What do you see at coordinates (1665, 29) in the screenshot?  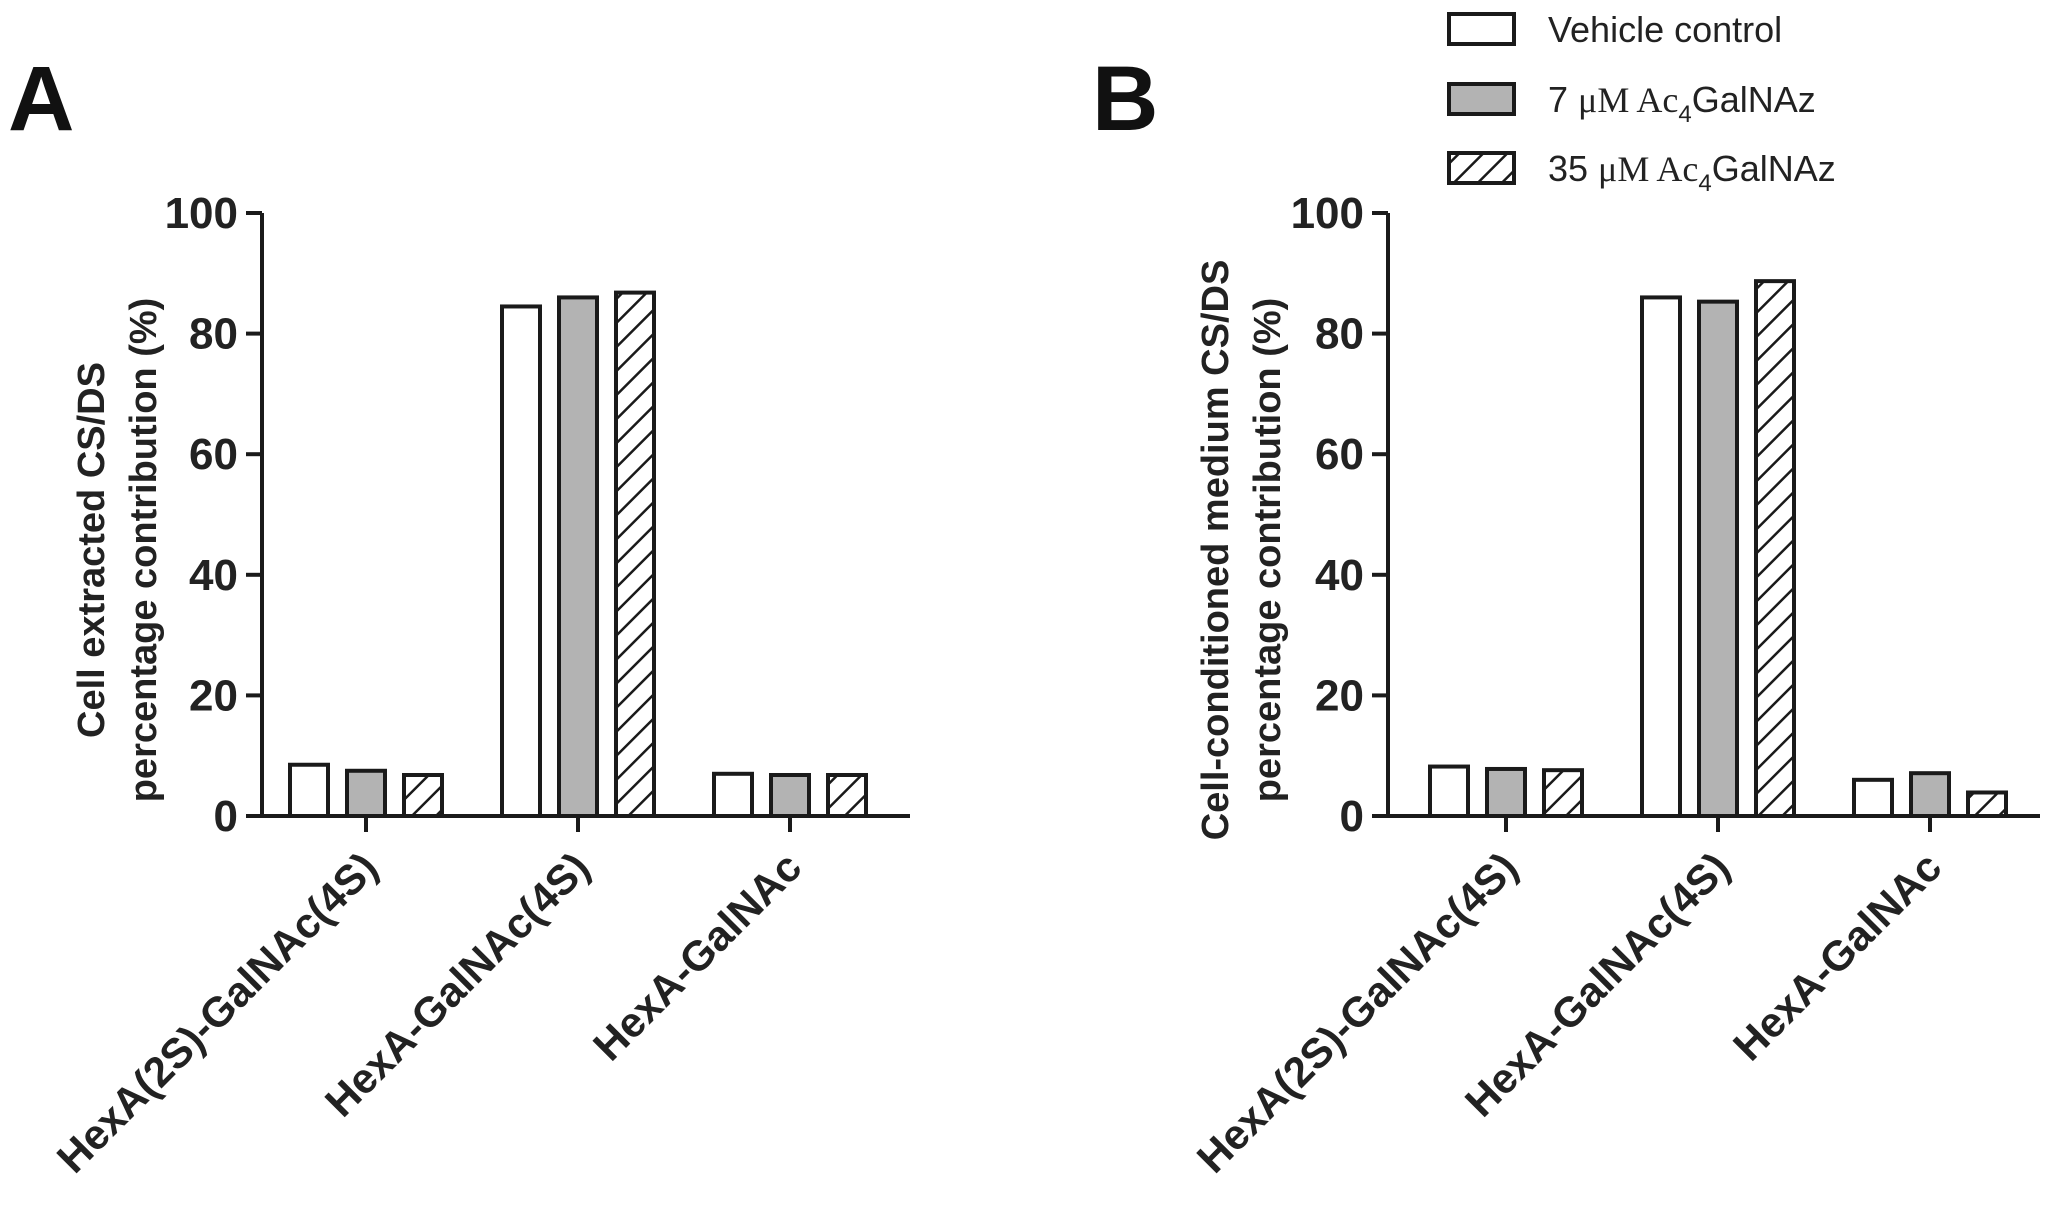 I see `legend-label-vehicle-control: Vehicle control` at bounding box center [1665, 29].